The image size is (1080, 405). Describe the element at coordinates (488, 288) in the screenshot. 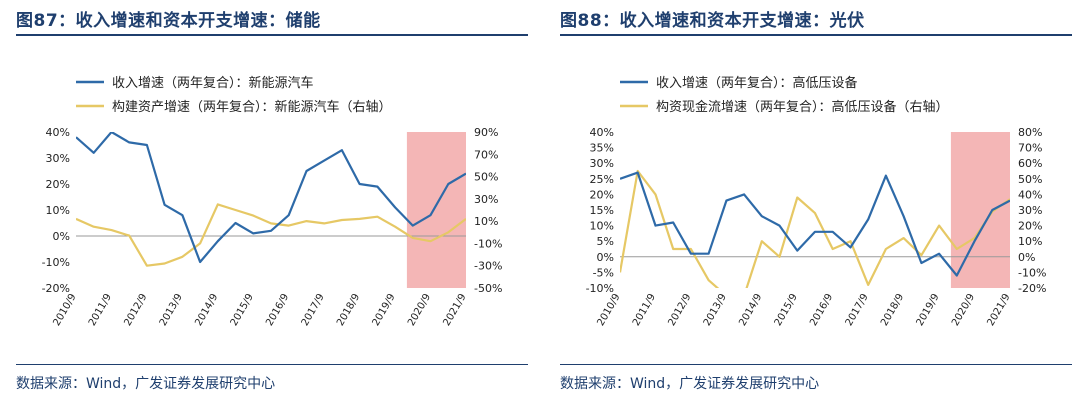

I see `right-axis-tick-label: -50%` at that location.